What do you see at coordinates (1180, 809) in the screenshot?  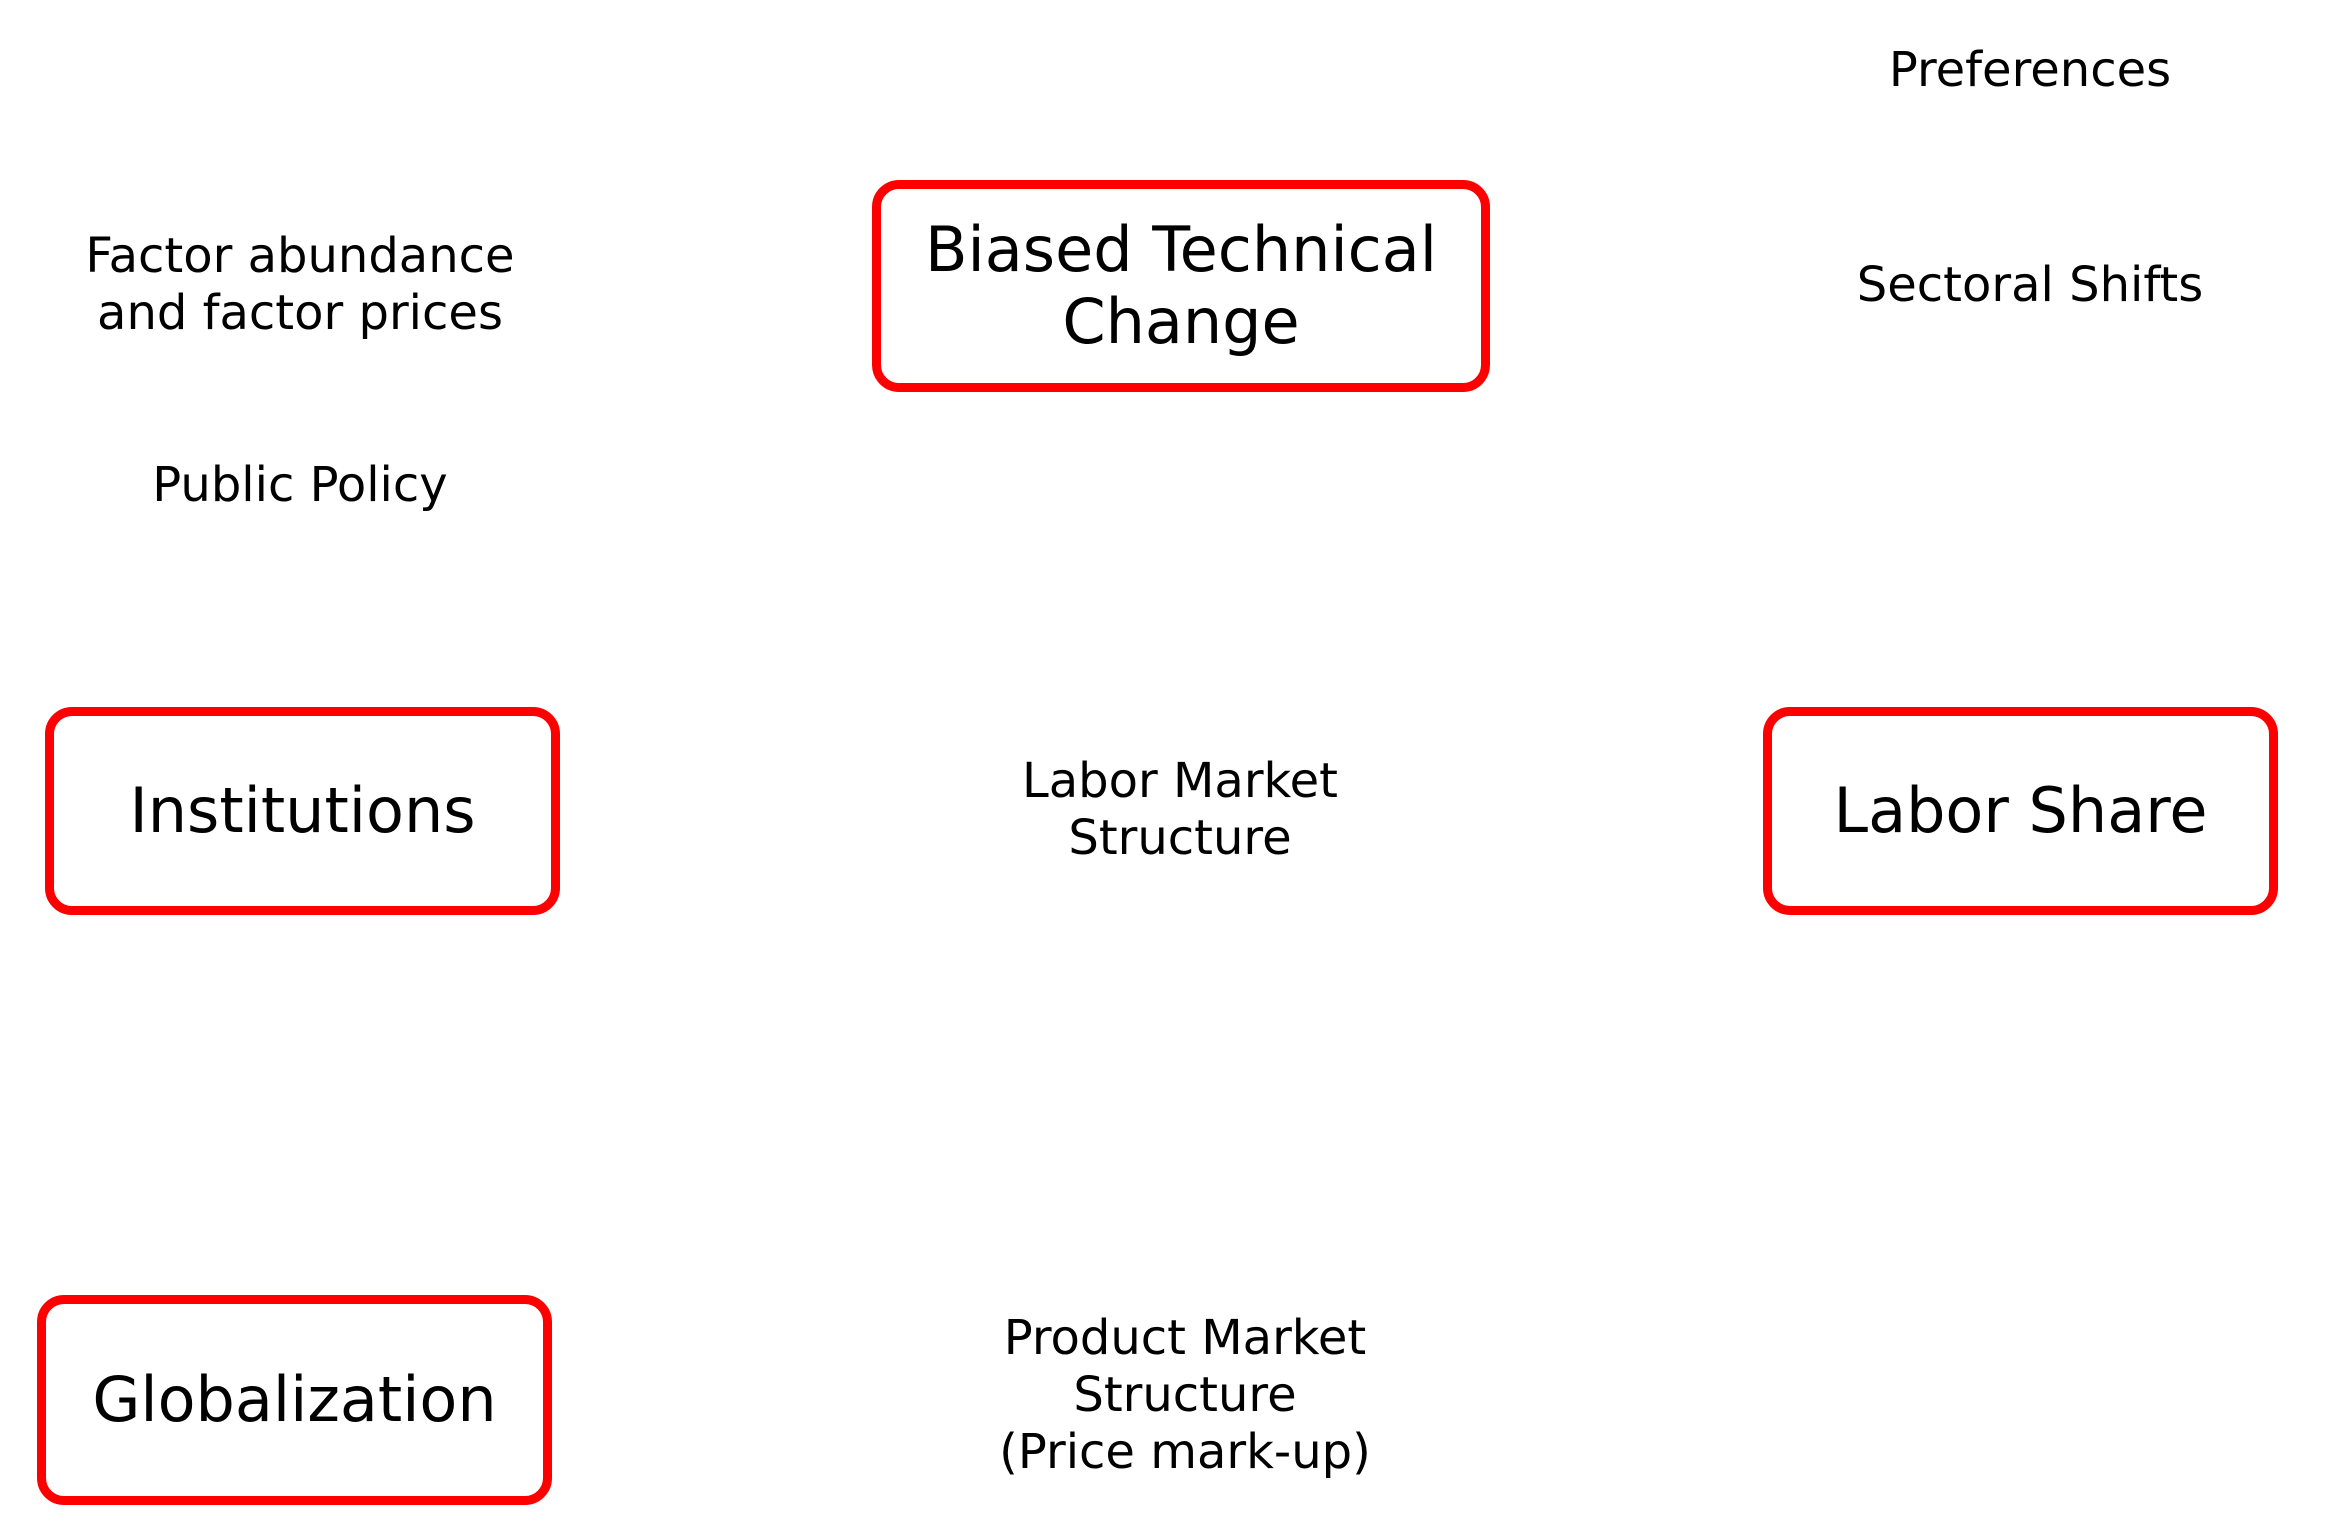 I see `labor-market-structure-label: Labor Market Structure` at bounding box center [1180, 809].